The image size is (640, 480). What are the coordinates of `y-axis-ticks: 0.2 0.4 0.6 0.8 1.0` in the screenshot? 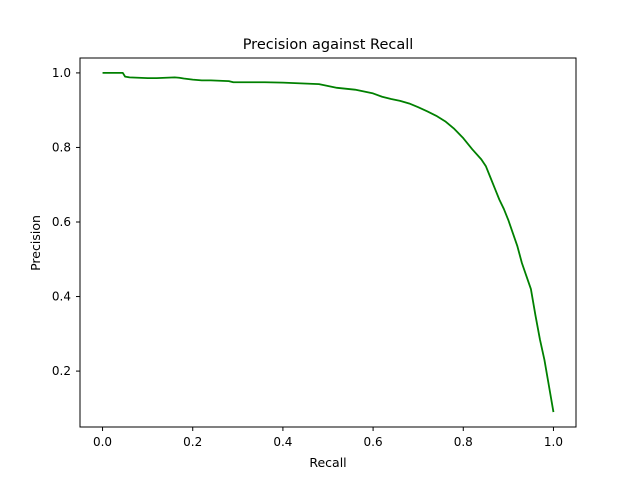 It's located at (66, 222).